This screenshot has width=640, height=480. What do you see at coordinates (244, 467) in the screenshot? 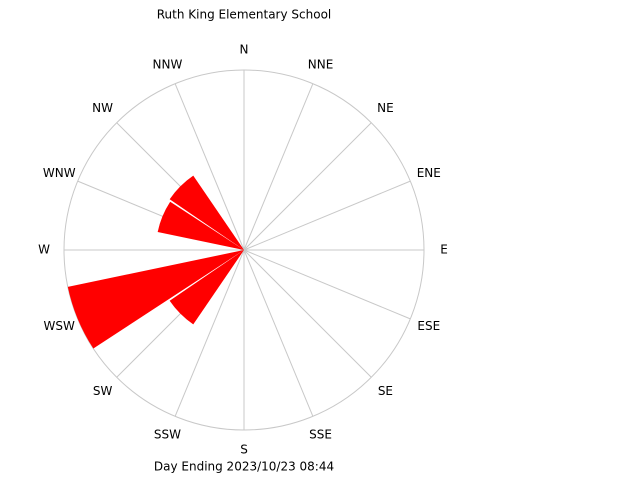
I see `chart-subtitle: Day Ending 2023/10/23 08:44` at bounding box center [244, 467].